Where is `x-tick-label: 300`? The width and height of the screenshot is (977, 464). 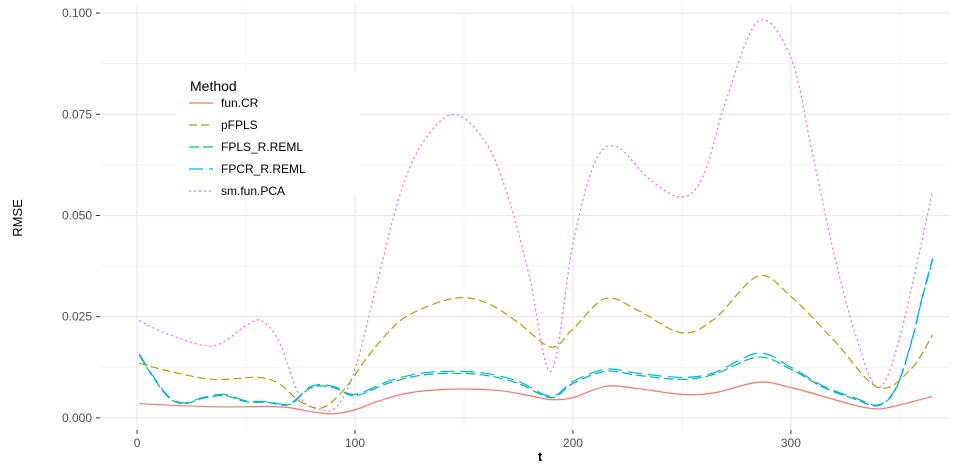 x-tick-label: 300 is located at coordinates (791, 443).